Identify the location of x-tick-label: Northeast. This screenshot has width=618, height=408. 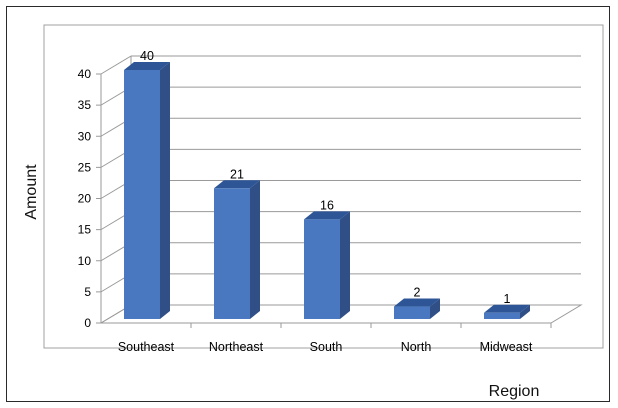
(236, 347).